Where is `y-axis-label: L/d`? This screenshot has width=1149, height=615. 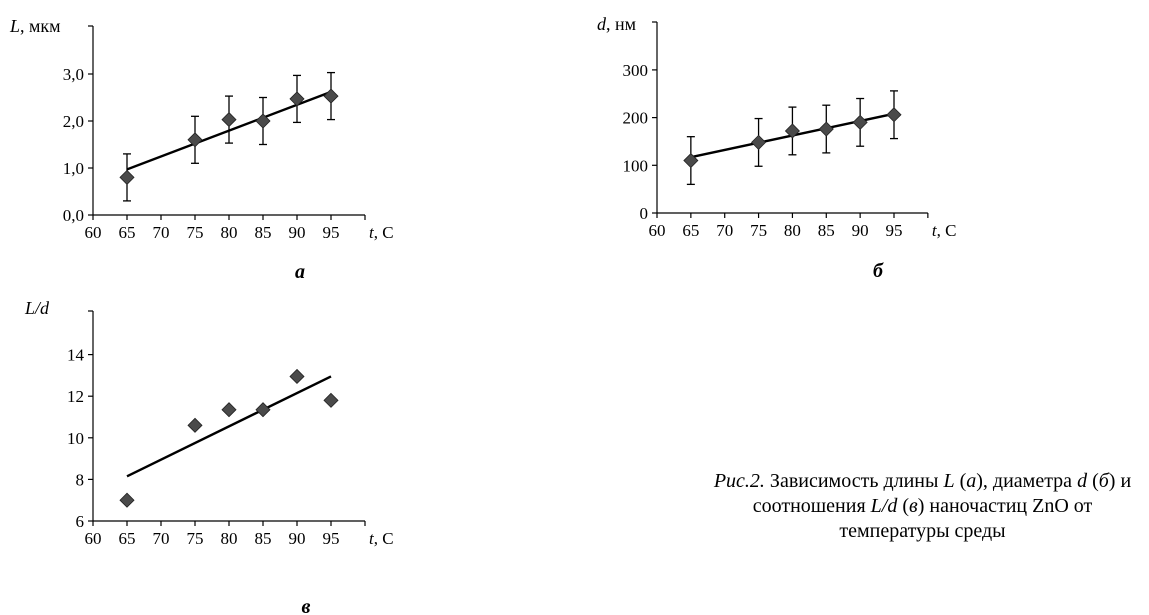 y-axis-label: L/d is located at coordinates (37, 308).